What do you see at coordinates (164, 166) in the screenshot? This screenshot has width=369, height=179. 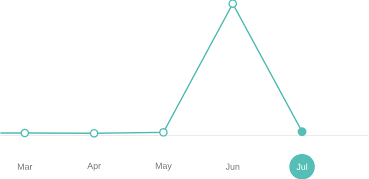 I see `x-tick-label: May` at bounding box center [164, 166].